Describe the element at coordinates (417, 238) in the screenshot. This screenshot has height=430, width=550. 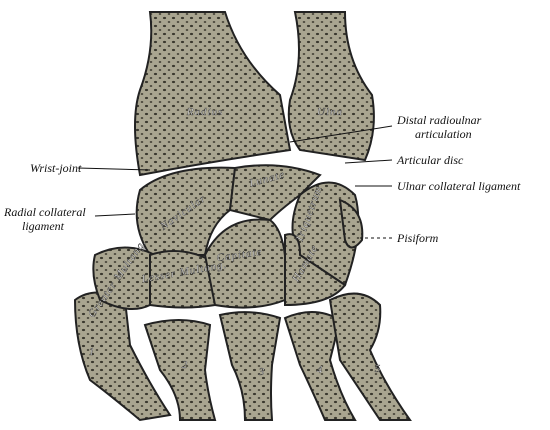
I see `callout-label: Pisiform` at that location.